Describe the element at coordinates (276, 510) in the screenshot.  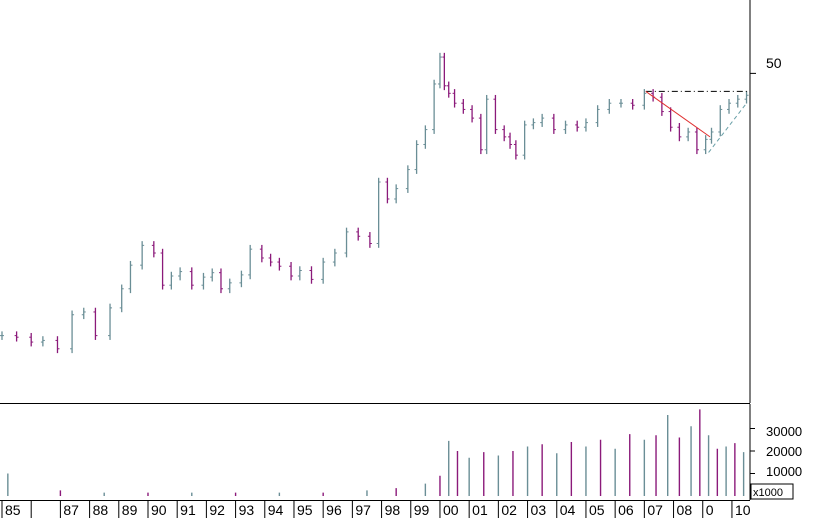
I see `year-tick-label: 94` at that location.